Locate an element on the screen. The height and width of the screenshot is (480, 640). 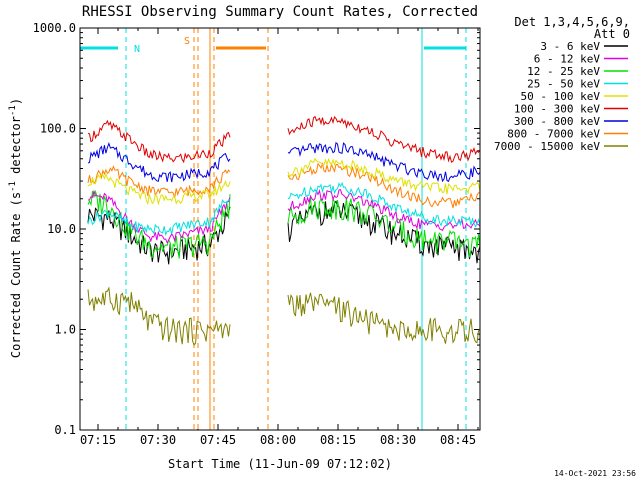
series-line-8-a is located at coordinates (159, 316).